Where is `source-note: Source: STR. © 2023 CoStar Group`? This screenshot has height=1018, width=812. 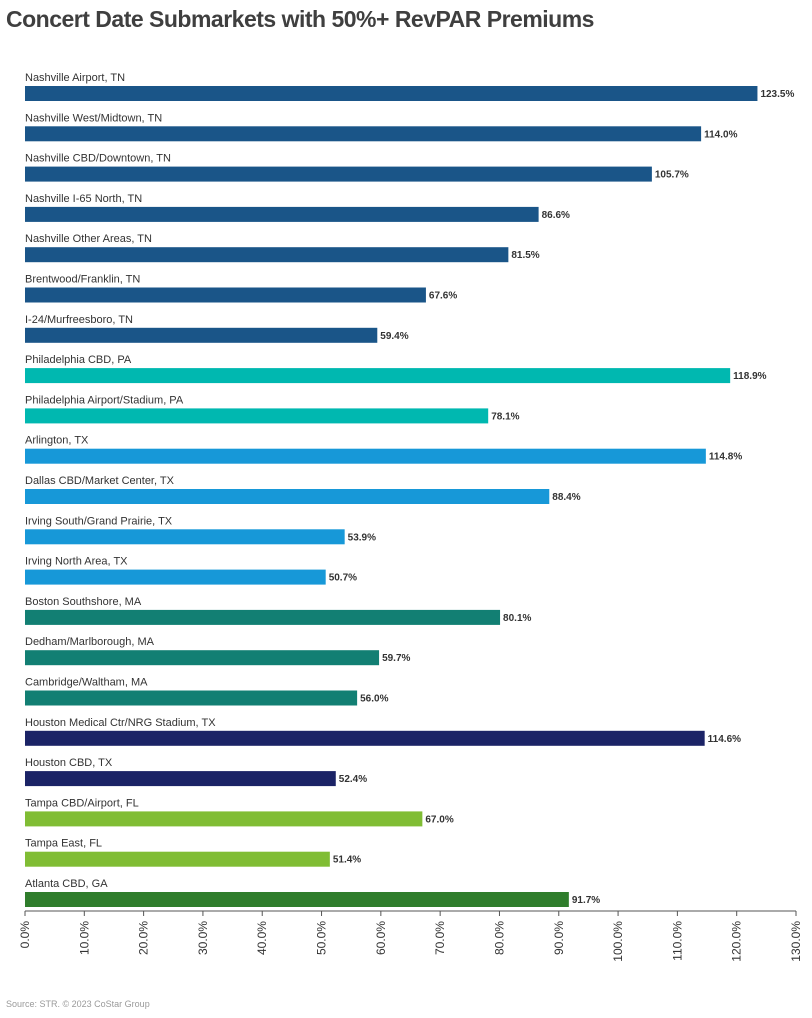
source-note: Source: STR. © 2023 CoStar Group is located at coordinates (78, 1004).